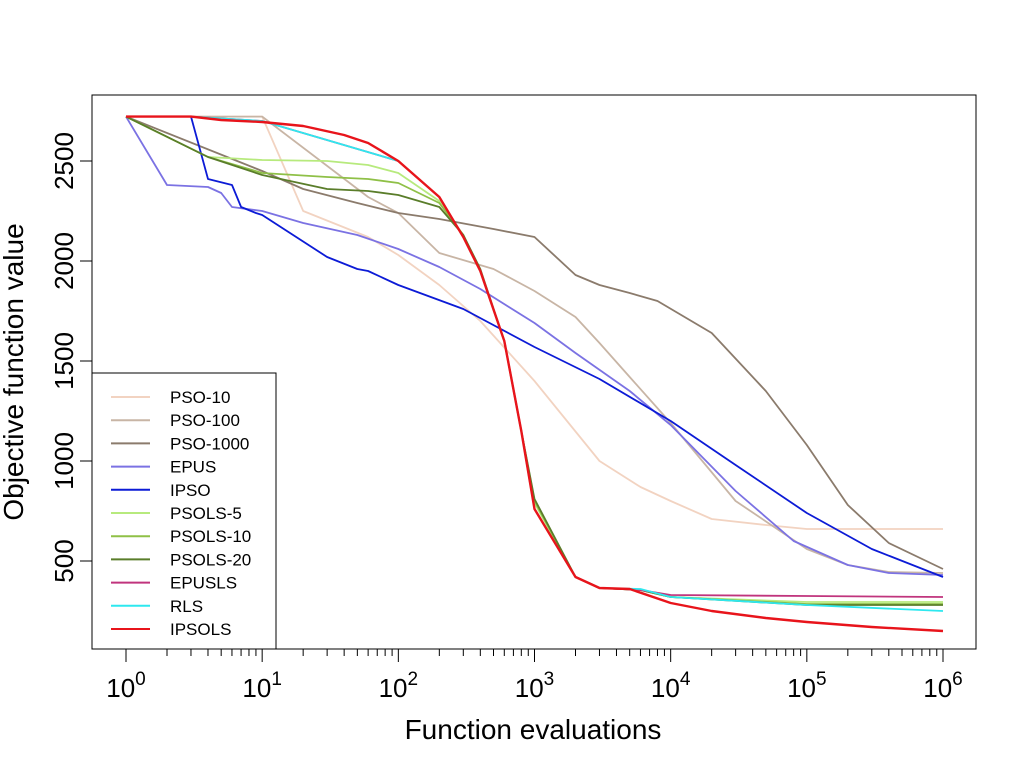  What do you see at coordinates (535, 686) in the screenshot?
I see `x-tick-label: 10³` at bounding box center [535, 686].